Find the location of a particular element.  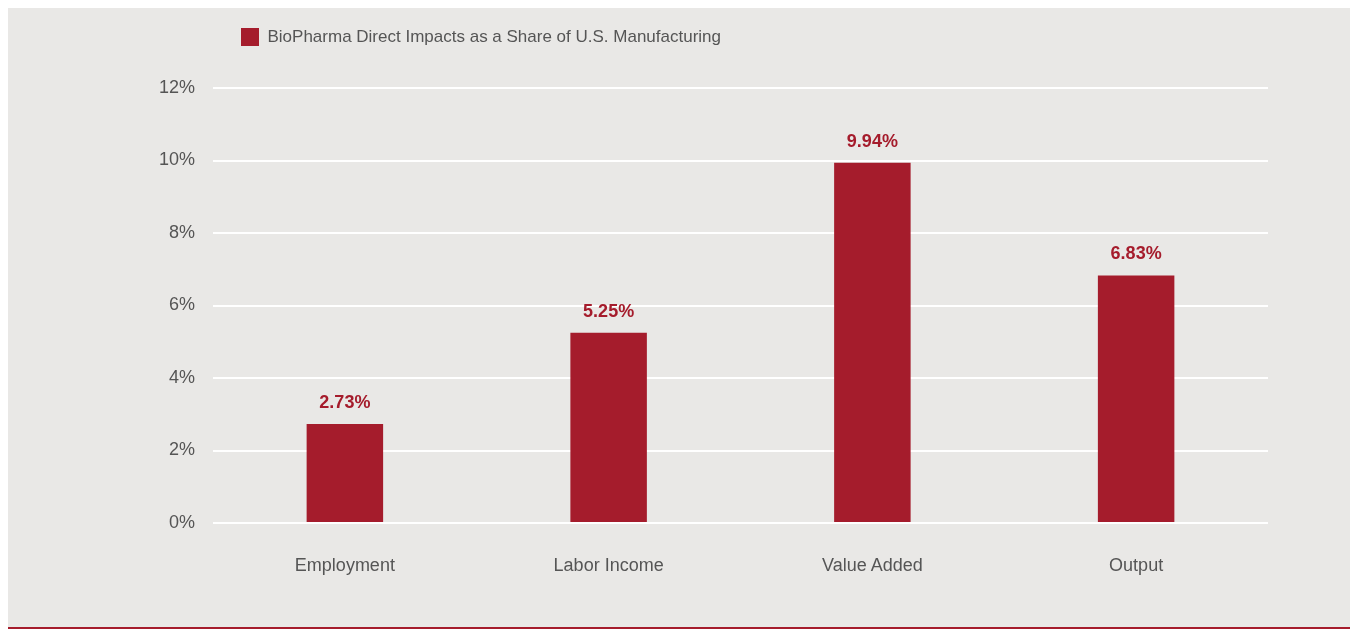

legend-label: BioPharma Direct Impacts as a Share of U.S. Manufacturing is located at coordinates (494, 36).